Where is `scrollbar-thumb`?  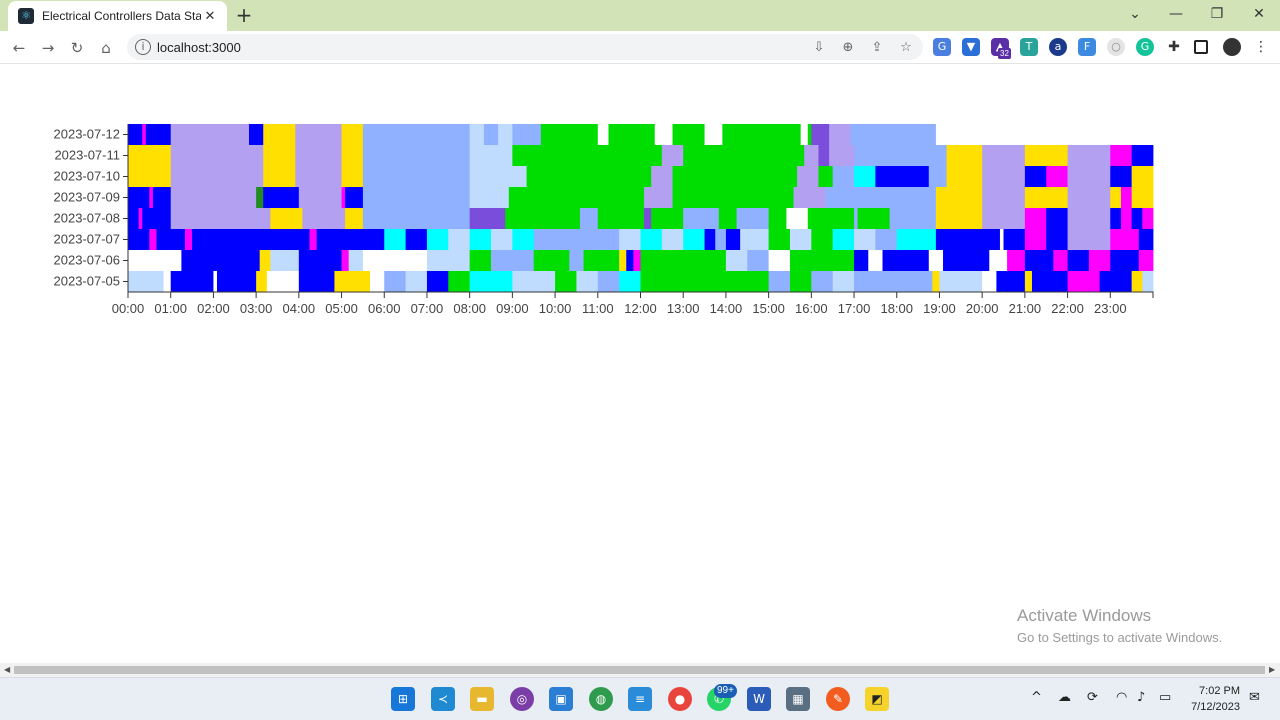 scrollbar-thumb is located at coordinates (639, 670).